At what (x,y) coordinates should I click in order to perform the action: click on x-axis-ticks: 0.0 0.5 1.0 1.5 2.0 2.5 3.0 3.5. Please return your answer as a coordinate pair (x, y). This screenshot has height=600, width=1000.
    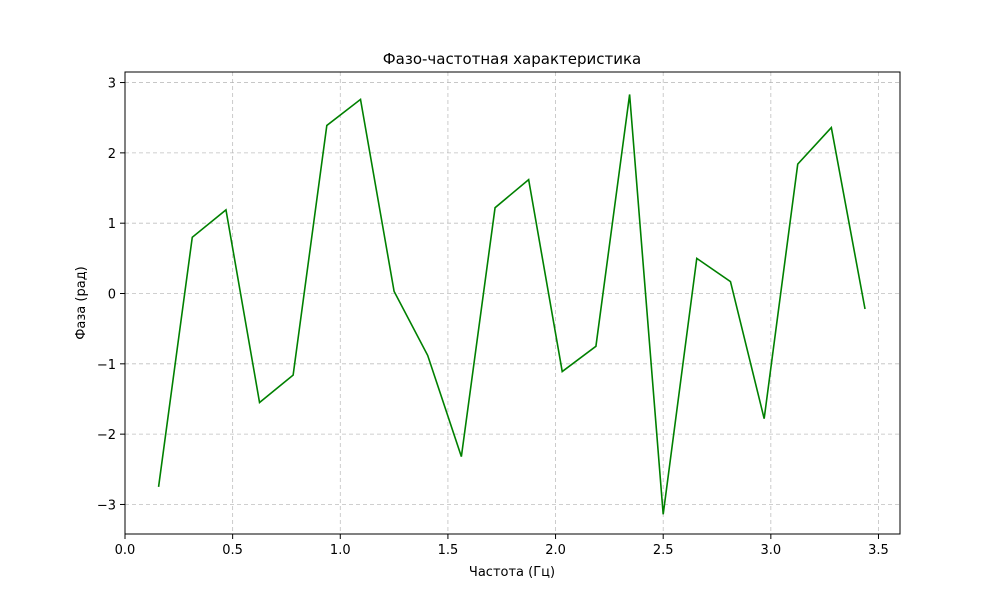
    Looking at the image, I should click on (502, 546).